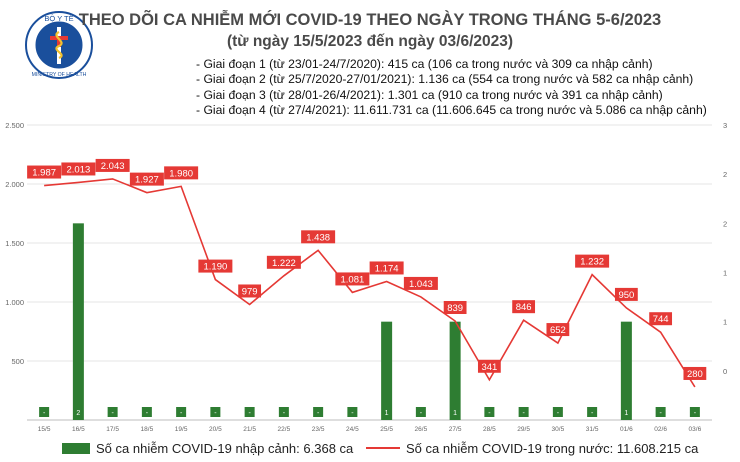 The height and width of the screenshot is (462, 740). Describe the element at coordinates (421, 429) in the screenshot. I see `x-tick-label: 26/5` at that location.